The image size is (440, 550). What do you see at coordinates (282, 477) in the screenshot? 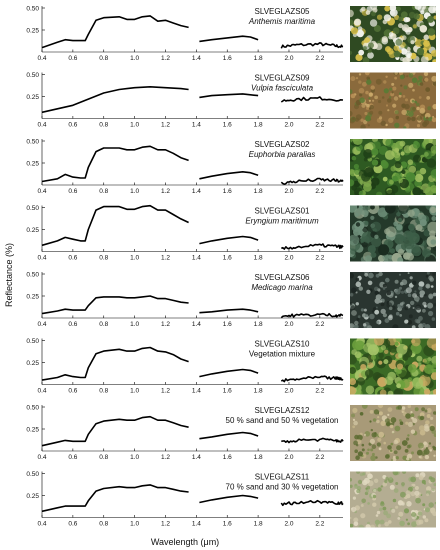
I see `sample-code-label: SLVEGLAZS11` at bounding box center [282, 477].